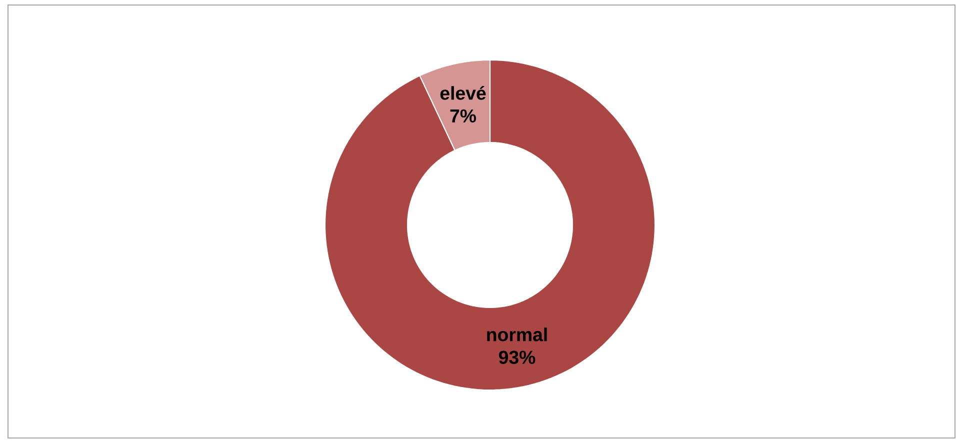  What do you see at coordinates (463, 93) in the screenshot?
I see `slice-label: elevé` at bounding box center [463, 93].